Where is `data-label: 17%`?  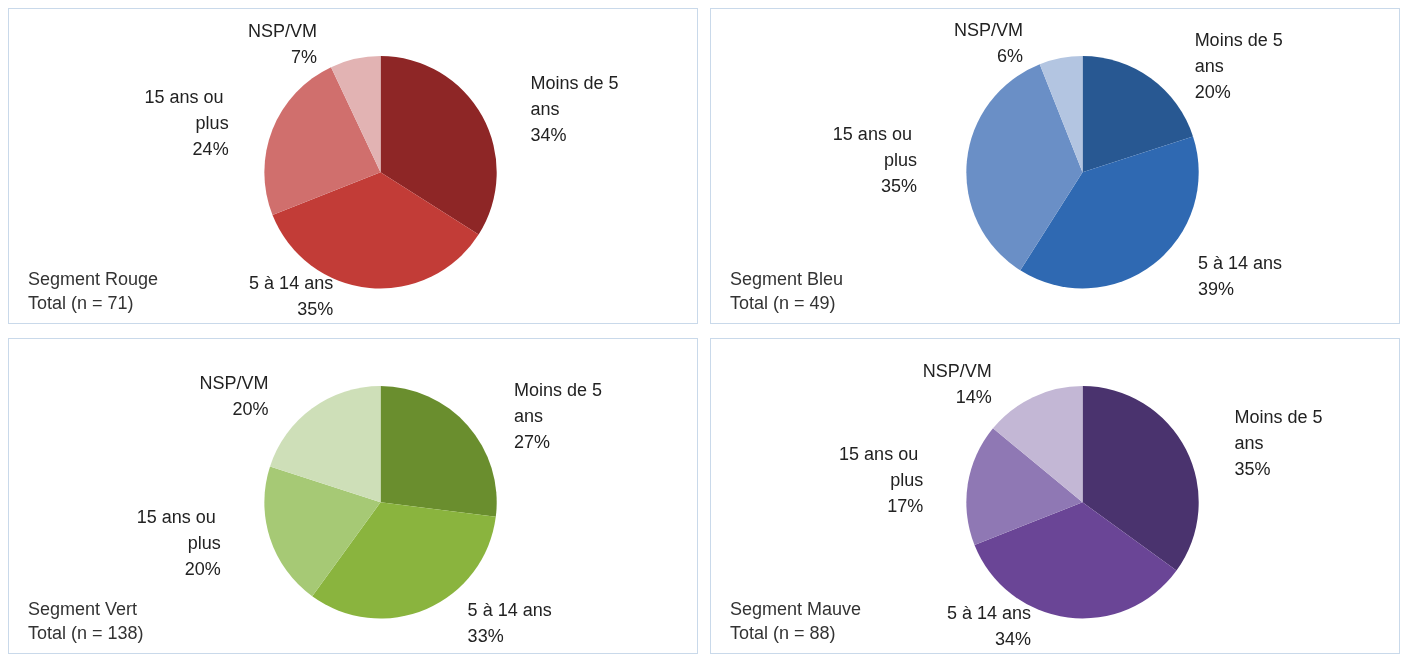 data-label: 17% is located at coordinates (905, 506).